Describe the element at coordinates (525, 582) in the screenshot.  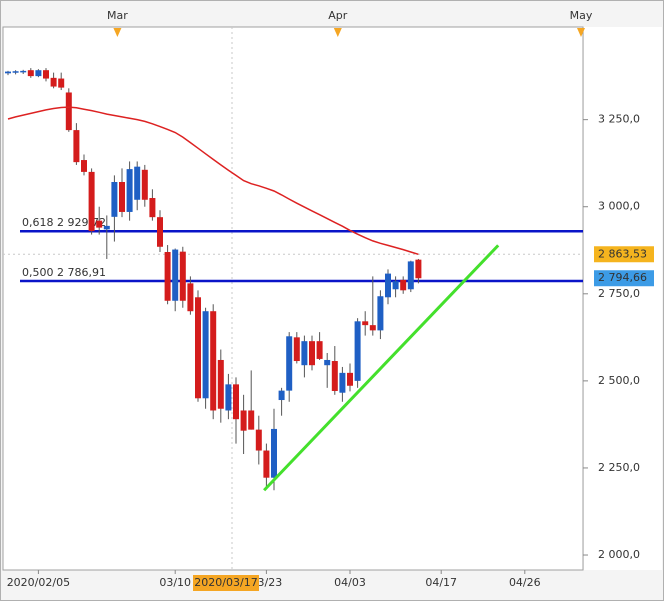
I see `x-tick-label: 04/26` at that location.